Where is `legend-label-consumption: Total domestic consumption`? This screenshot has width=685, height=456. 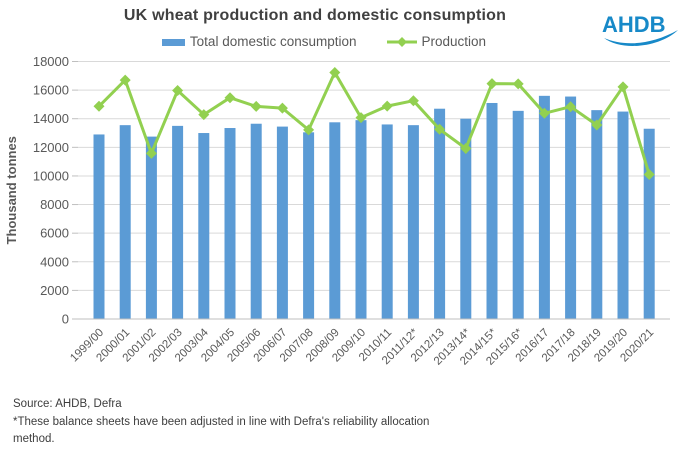 legend-label-consumption: Total domestic consumption is located at coordinates (273, 41).